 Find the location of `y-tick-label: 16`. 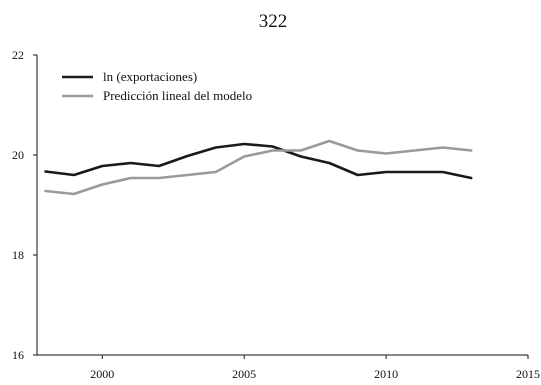

y-tick-label: 16 is located at coordinates (18, 355).